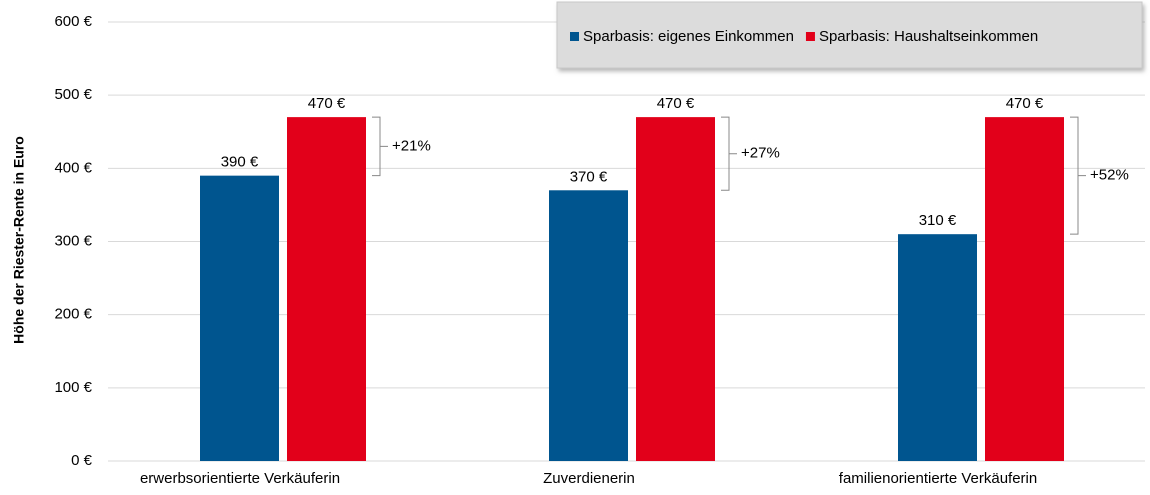  I want to click on x-tick-label: erwerbsorientierte Verkäuferin, so click(240, 478).